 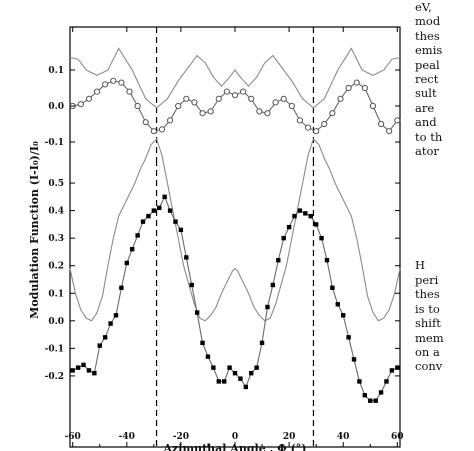 I want to click on x-tick-label: 0, so click(x=235, y=437).